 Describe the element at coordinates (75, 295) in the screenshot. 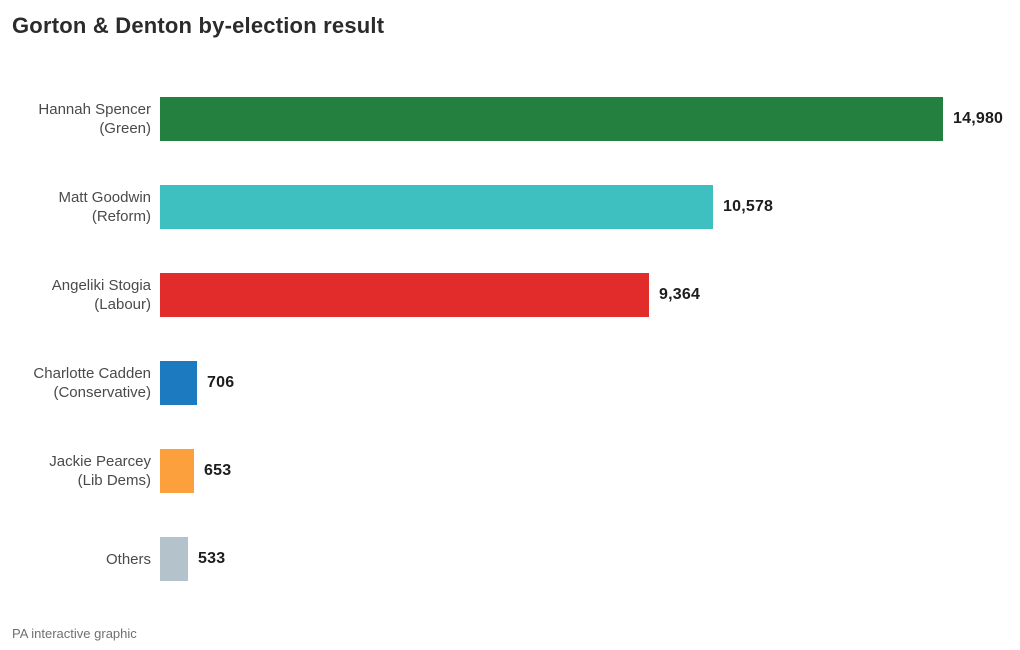

I see `category-label: Angeliki Stogia (Labour)` at that location.